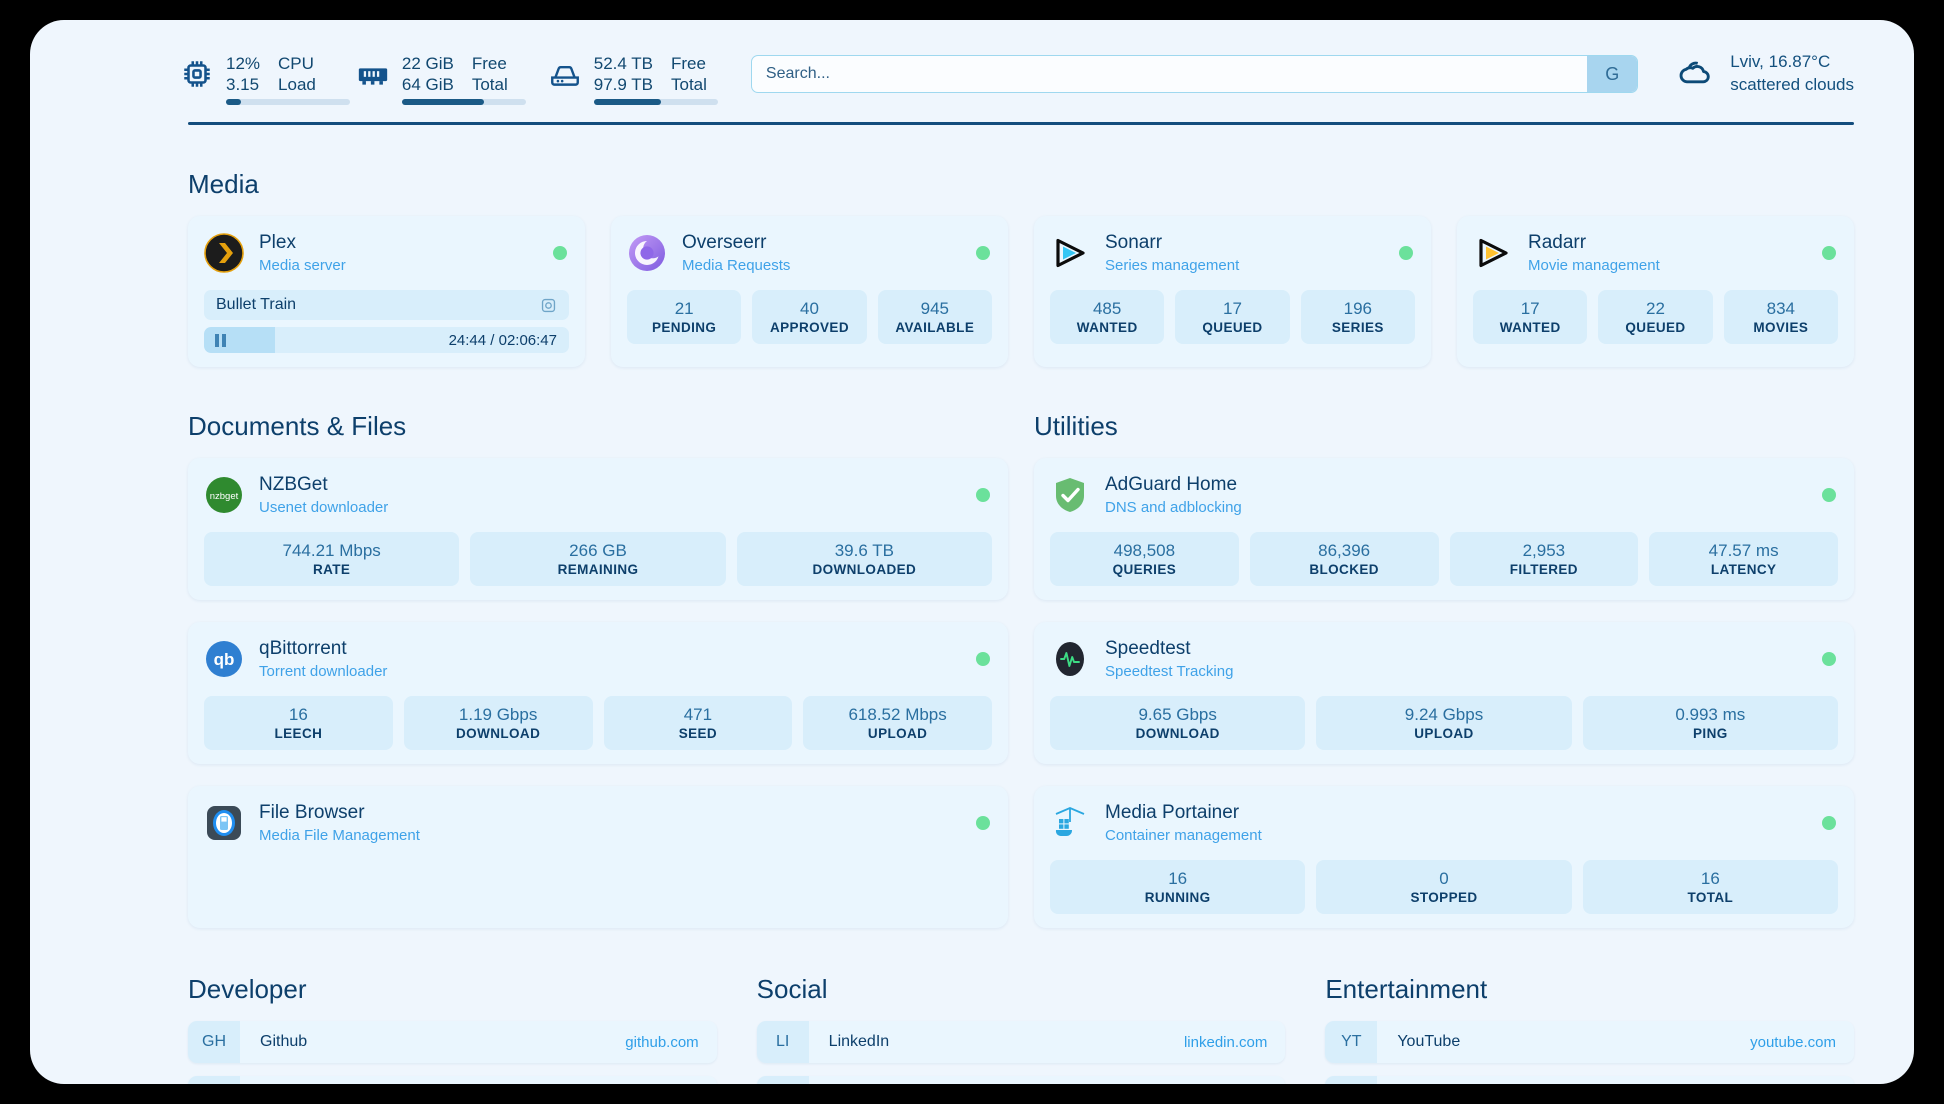 The image size is (1944, 1104). Describe the element at coordinates (598, 723) in the screenshot. I see `stat-group: 16 LEECH 1.19 Gbps DOWNLOAD 471 SEED 6` at that location.